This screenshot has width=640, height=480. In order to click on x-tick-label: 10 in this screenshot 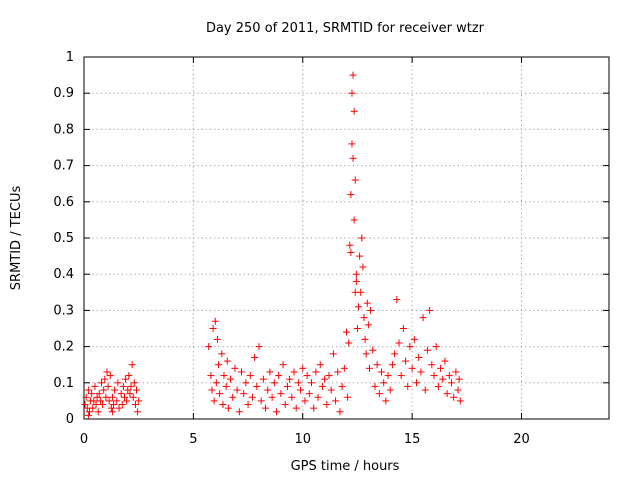, I will do `click(302, 439)`.